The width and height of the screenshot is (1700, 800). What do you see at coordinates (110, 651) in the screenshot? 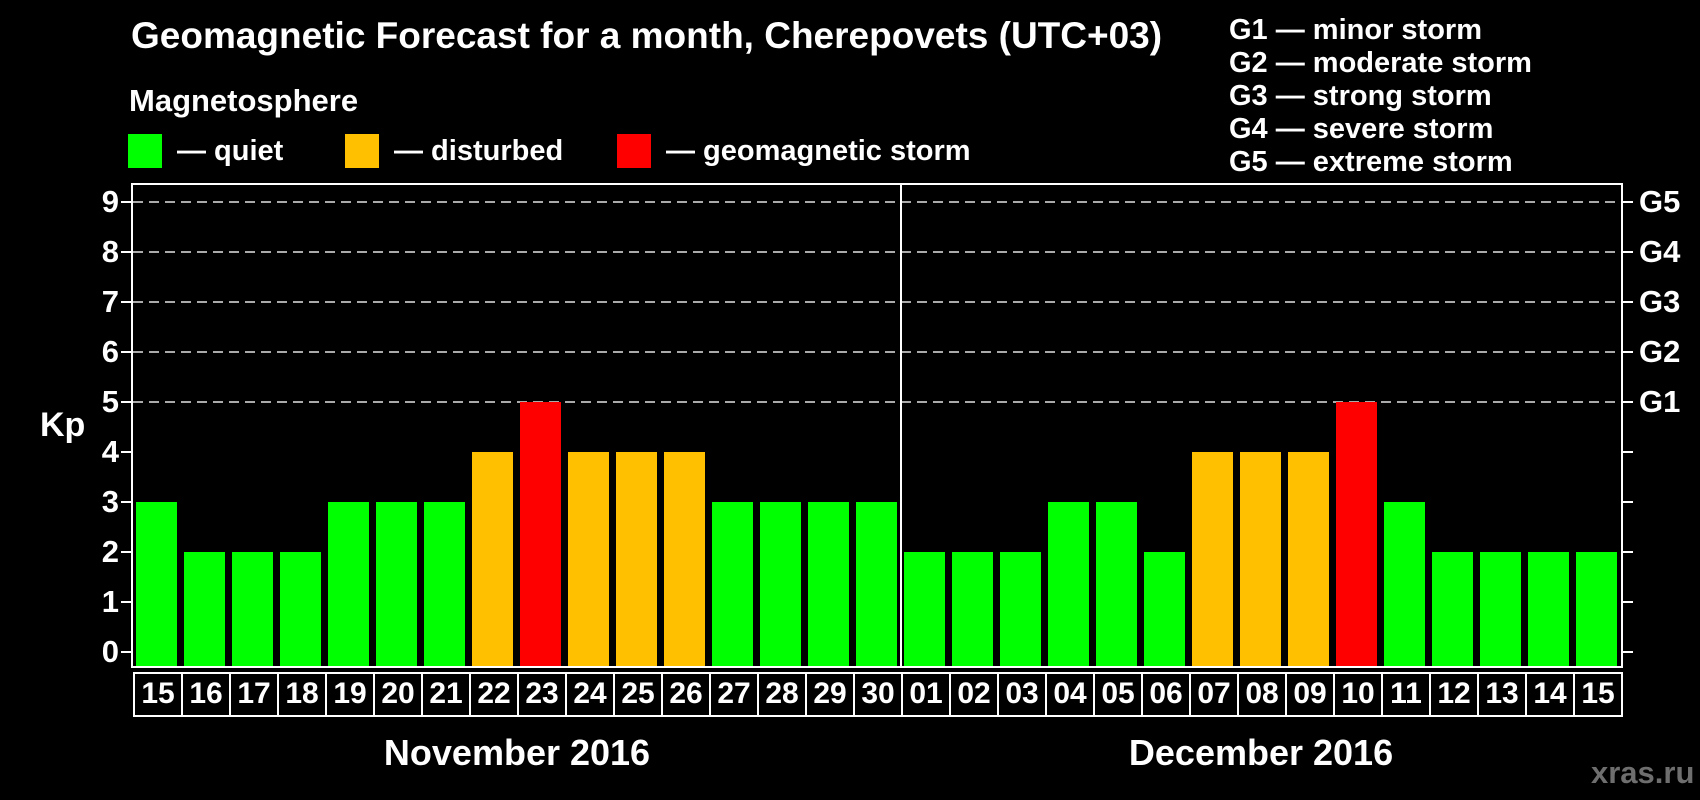
I see `kp-tick-label: 0` at bounding box center [110, 651].